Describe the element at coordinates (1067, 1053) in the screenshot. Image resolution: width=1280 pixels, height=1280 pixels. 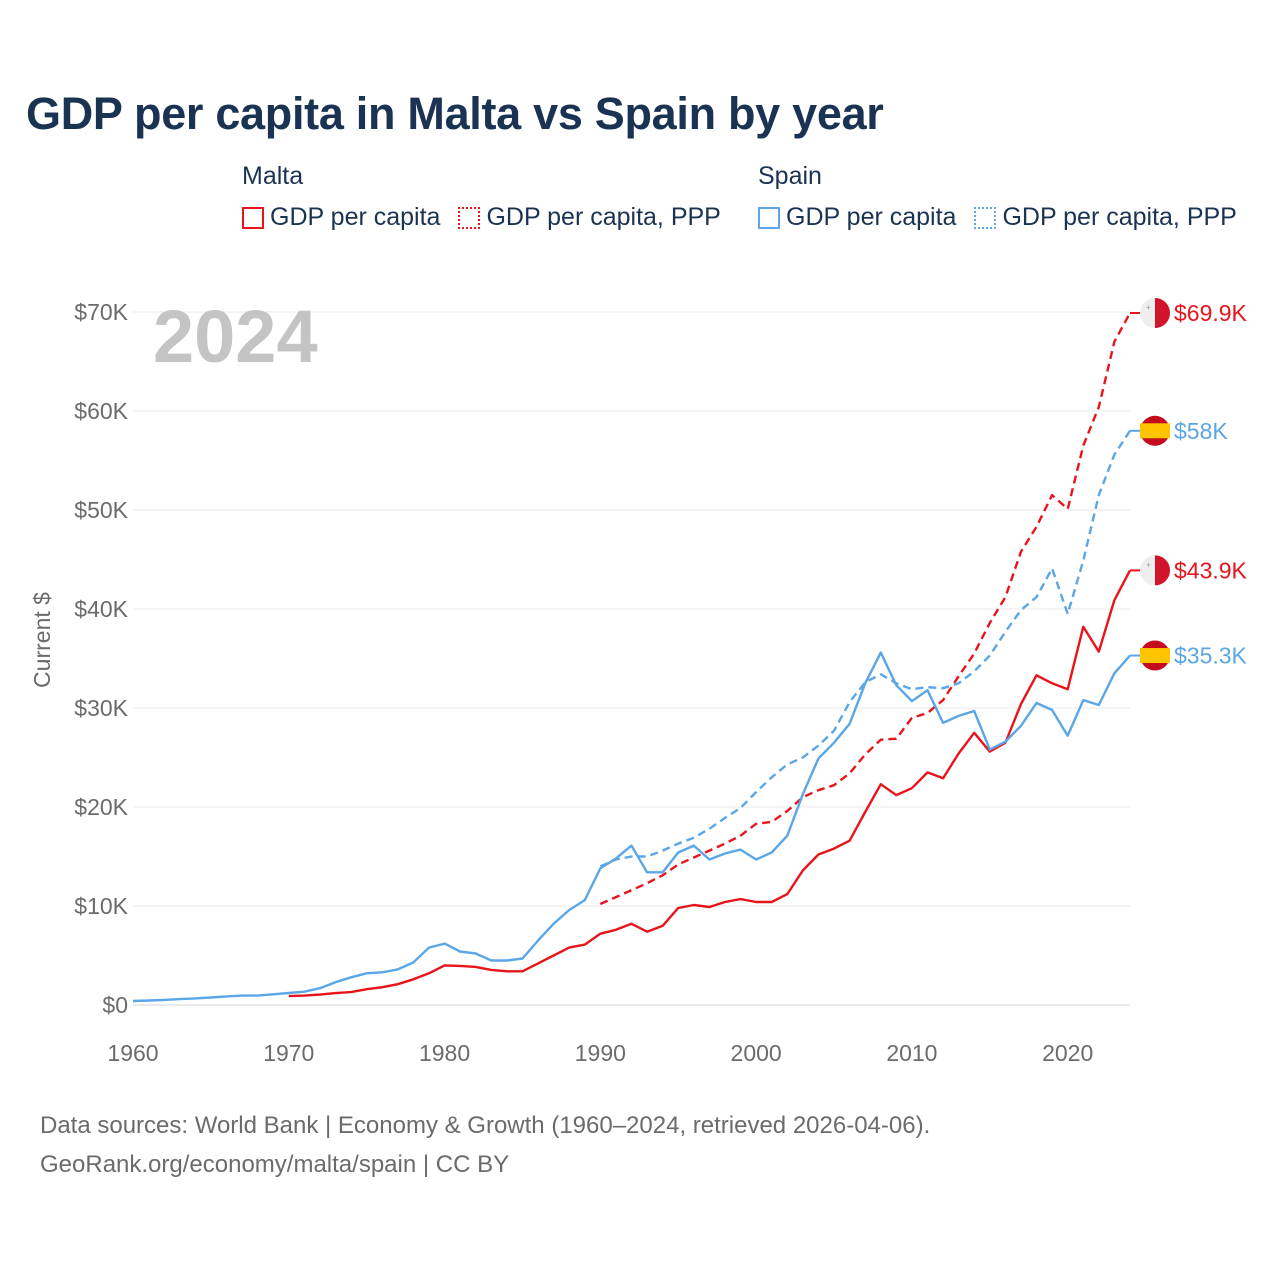
I see `x-tick-label: 2020` at that location.